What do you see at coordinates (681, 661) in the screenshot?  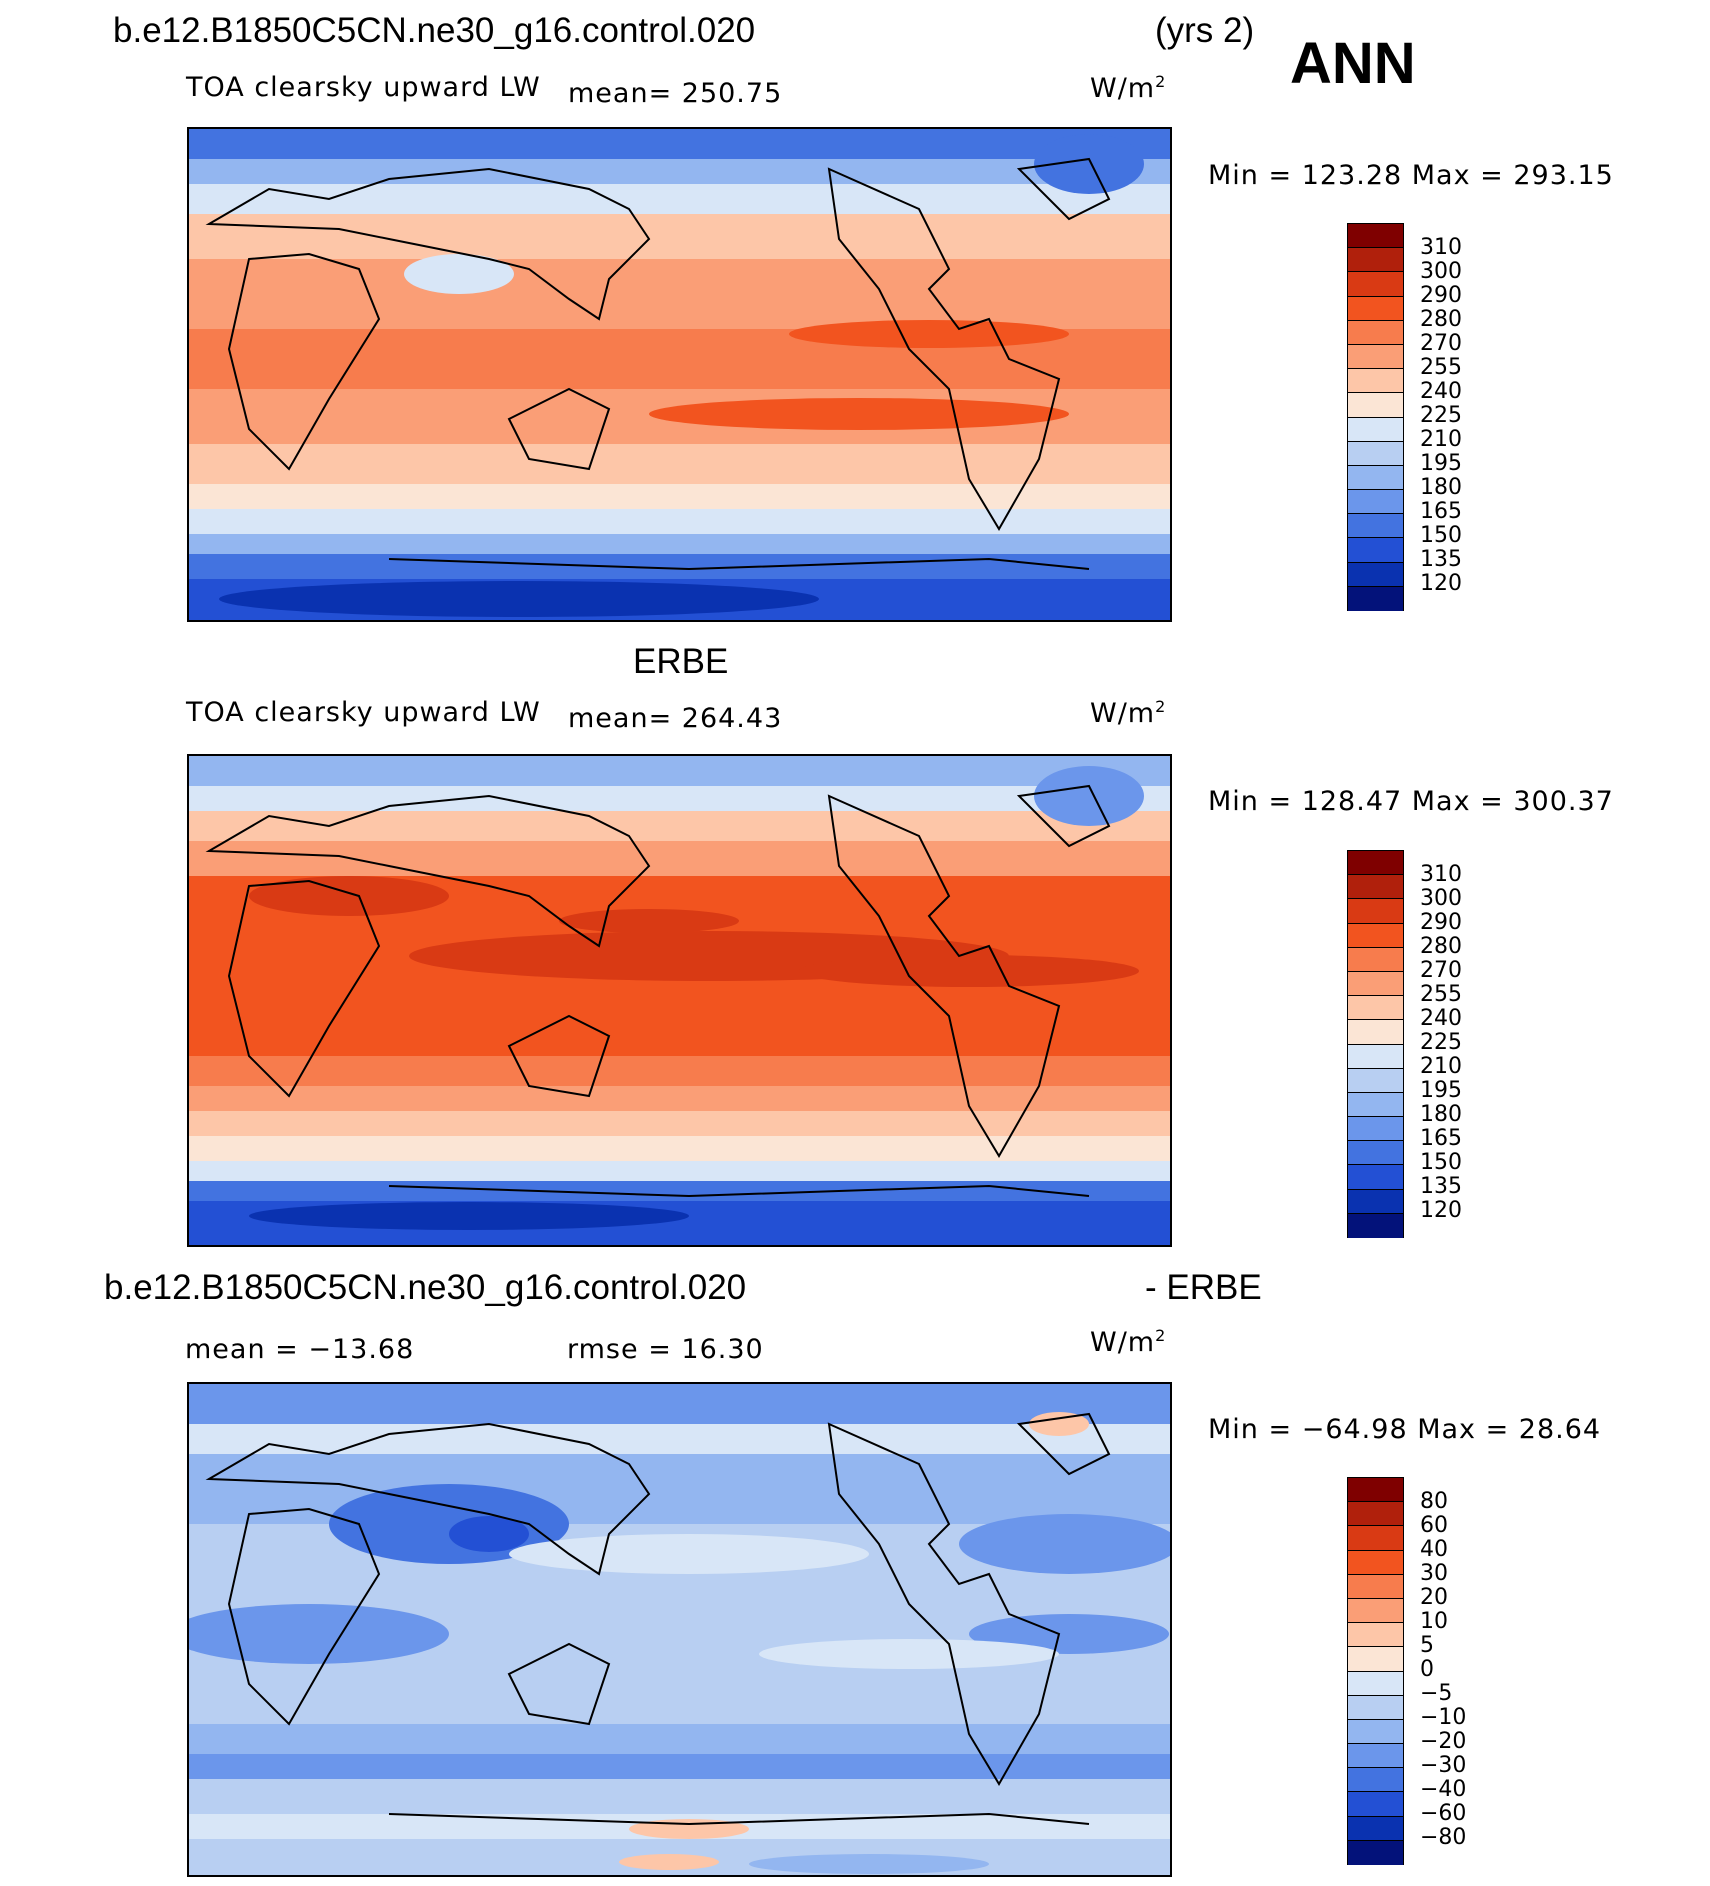 I see `panel2-title: ERBE` at bounding box center [681, 661].